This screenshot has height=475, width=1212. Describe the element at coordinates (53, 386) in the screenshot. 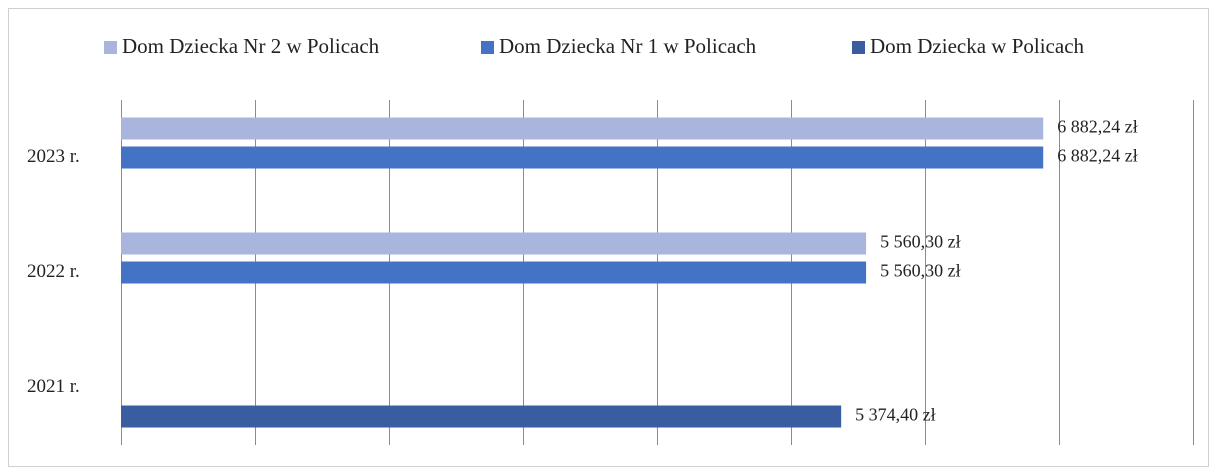

I see `y-tick-label: 2021 r.` at that location.